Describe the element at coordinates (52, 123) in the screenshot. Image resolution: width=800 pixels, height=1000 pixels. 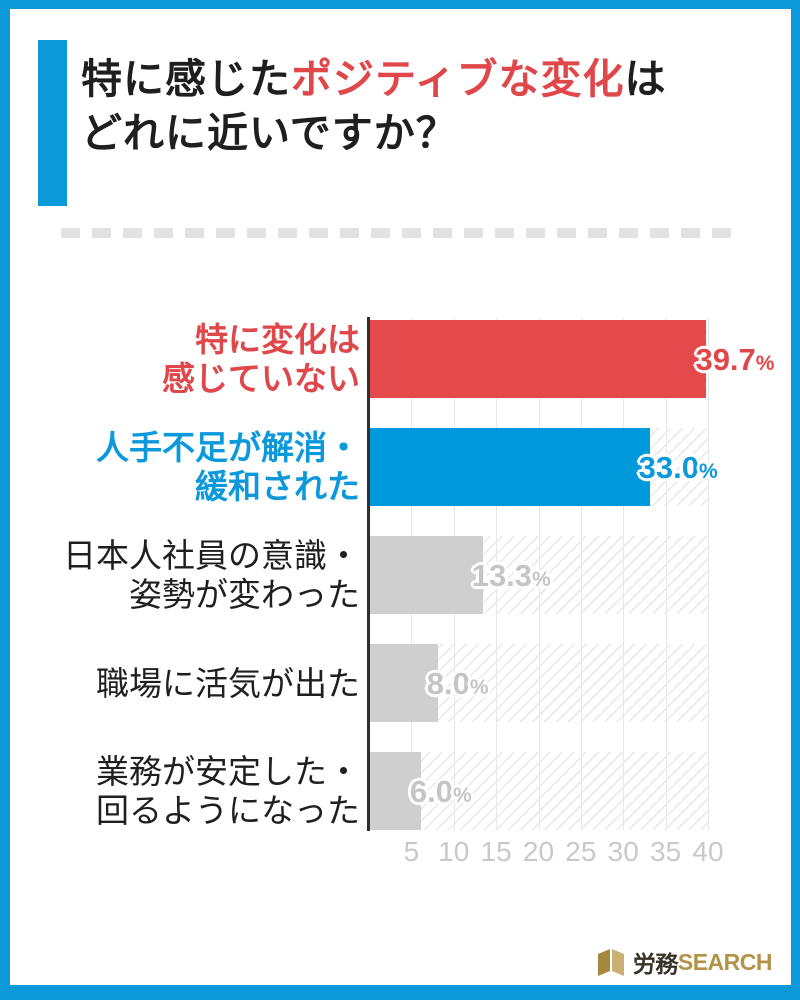
I see `title-accent-bar` at that location.